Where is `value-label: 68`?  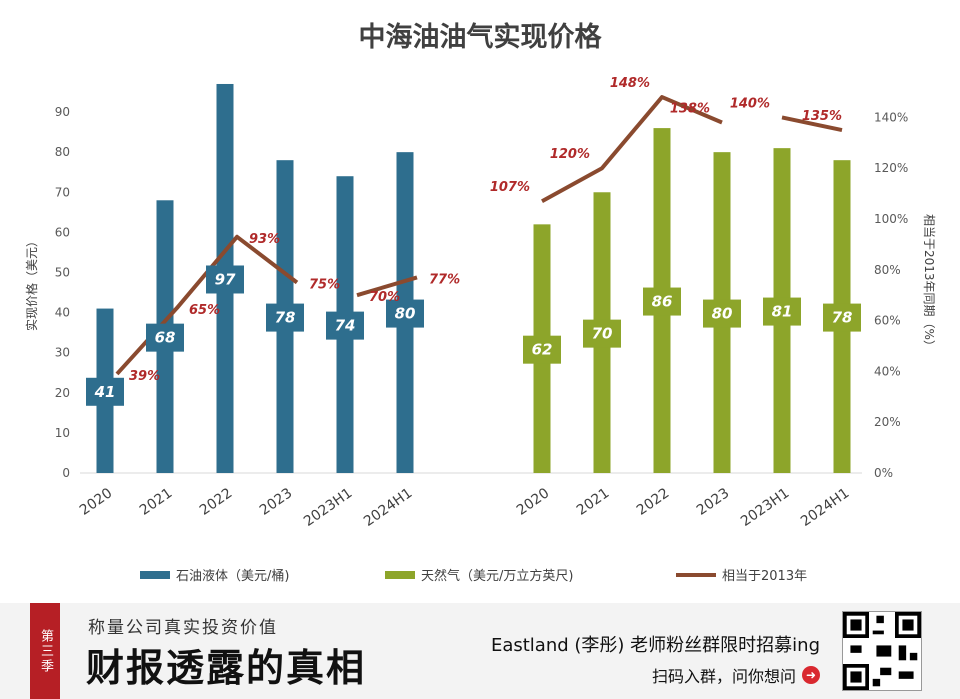
value-label: 68 is located at coordinates (165, 338).